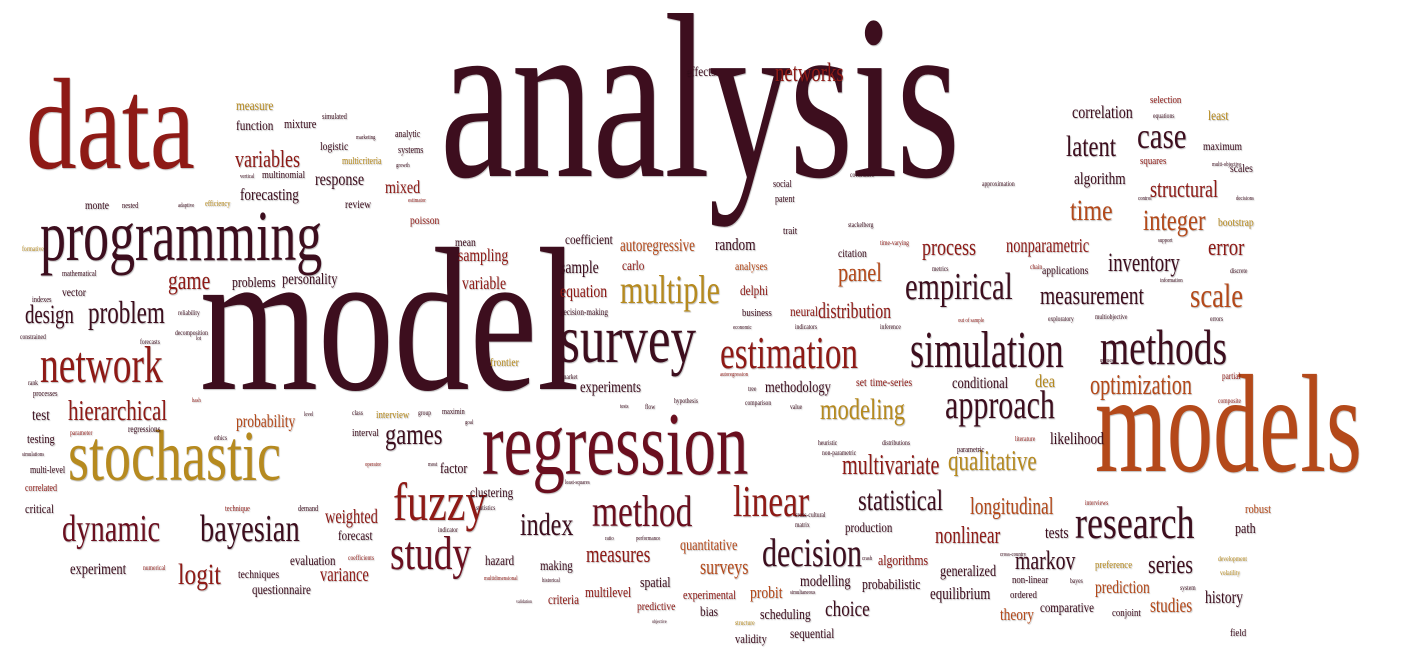  Describe the element at coordinates (1025, 439) in the screenshot. I see `word-literature: literature` at that location.